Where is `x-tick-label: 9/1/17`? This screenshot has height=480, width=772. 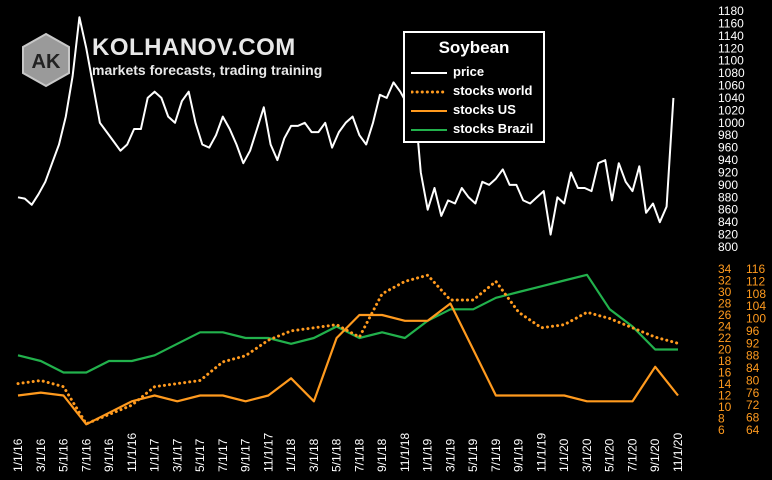
x-tick-label: 9/1/17 is located at coordinates (246, 455).